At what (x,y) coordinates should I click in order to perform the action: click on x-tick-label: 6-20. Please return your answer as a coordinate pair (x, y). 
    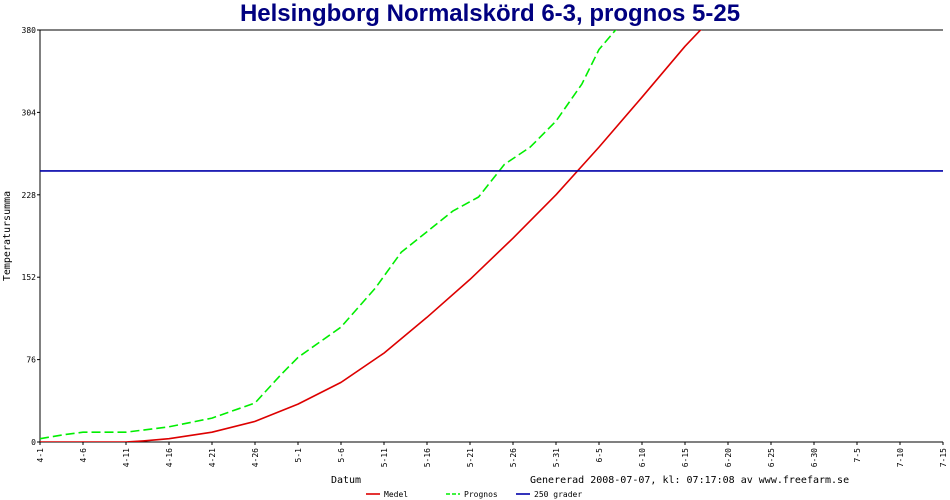
    Looking at the image, I should click on (728, 457).